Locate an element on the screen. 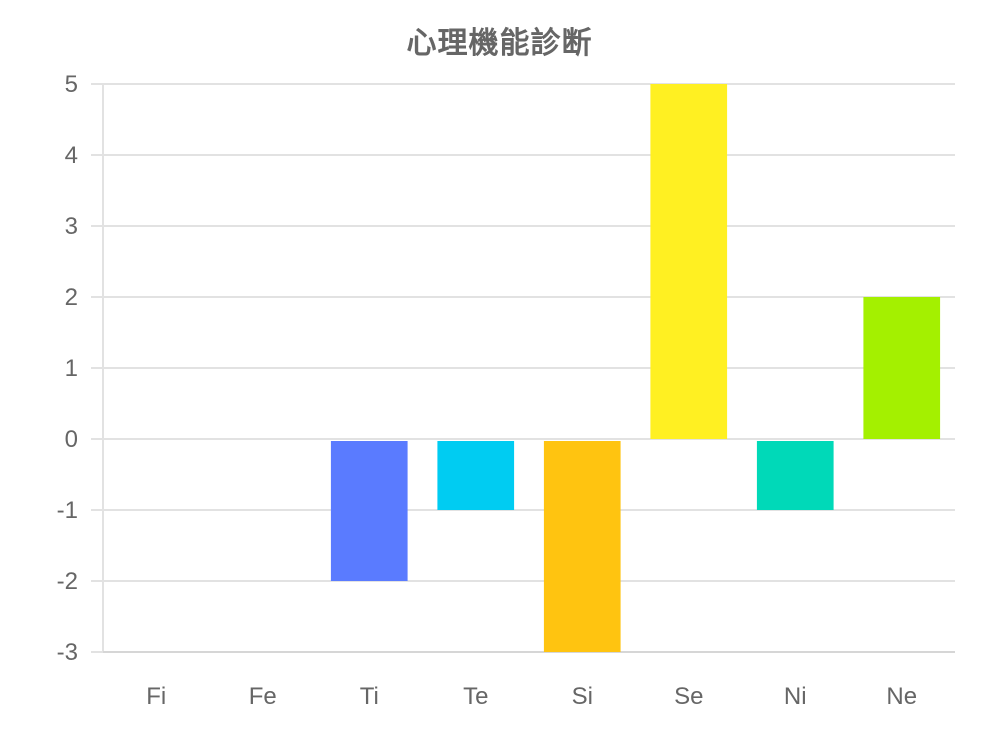 The width and height of the screenshot is (999, 752). x-tick-label: Se is located at coordinates (688, 696).